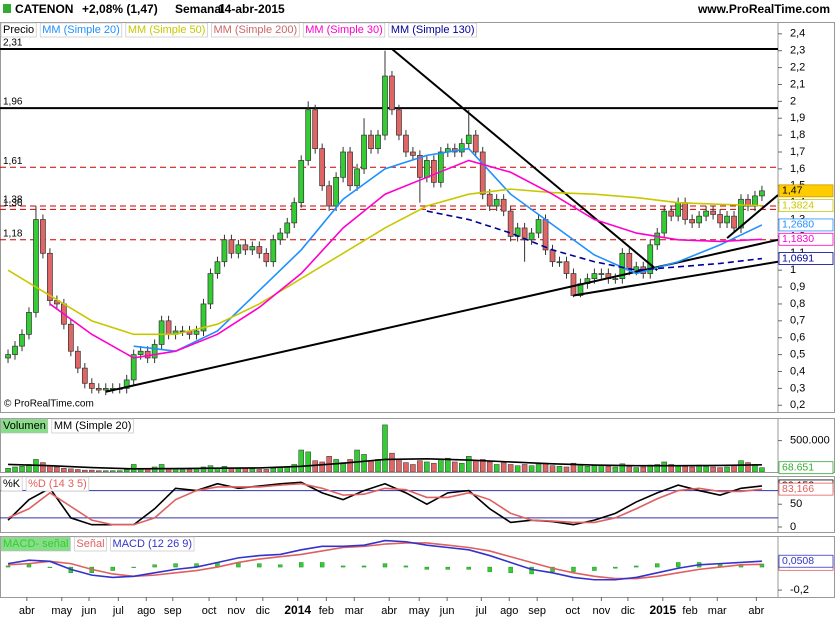 The width and height of the screenshot is (835, 620). What do you see at coordinates (18, 30) in the screenshot?
I see `legend-entry: Precio` at bounding box center [18, 30].